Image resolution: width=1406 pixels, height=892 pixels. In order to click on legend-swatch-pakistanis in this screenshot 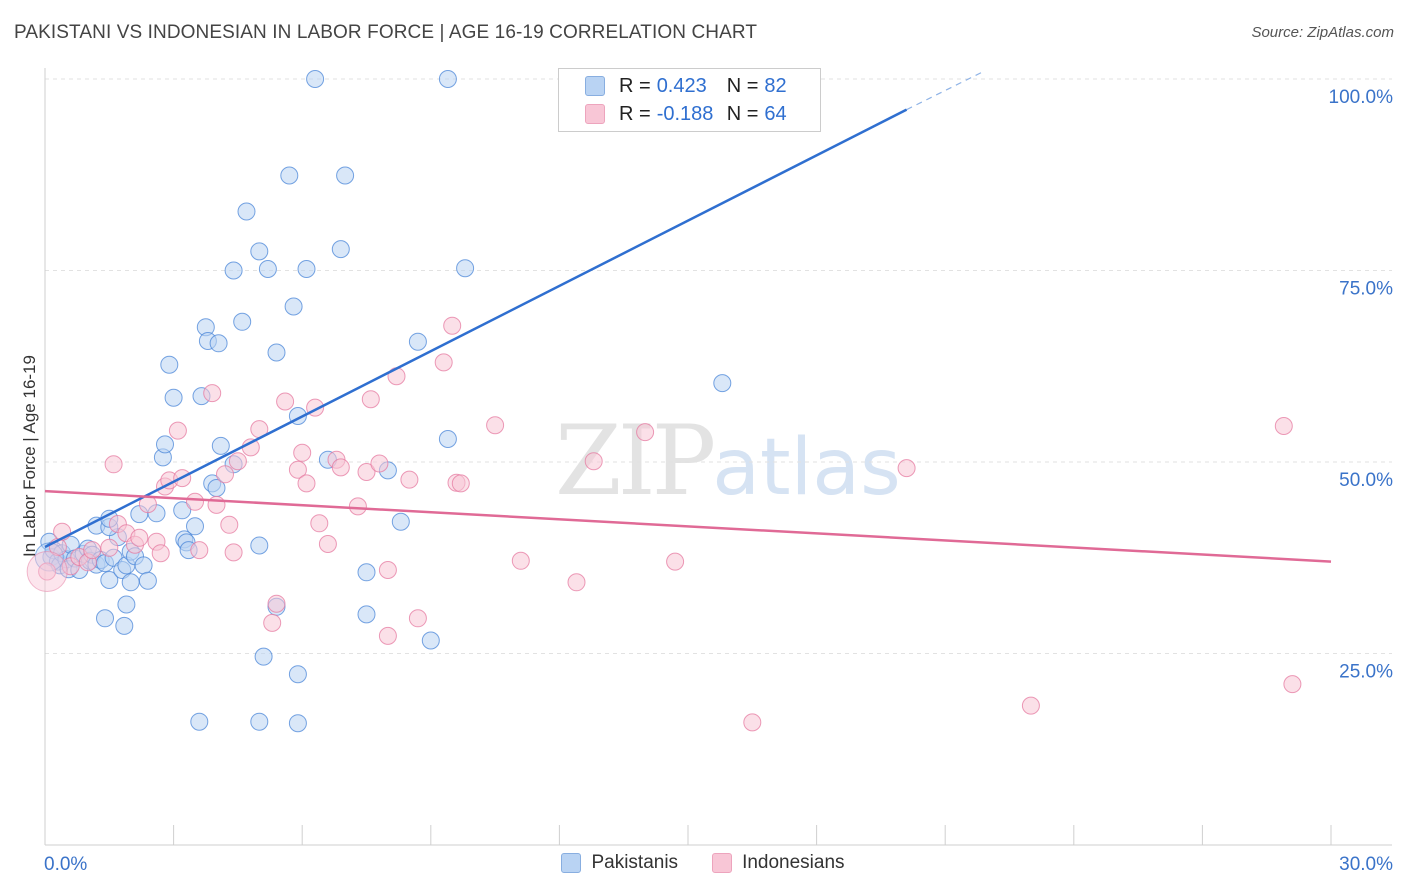, I will do `click(571, 863)`.